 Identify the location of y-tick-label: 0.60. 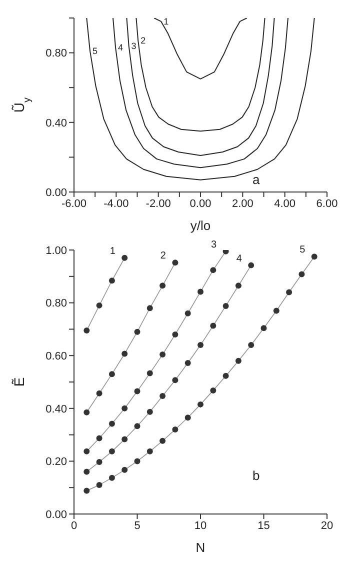
(56, 356).